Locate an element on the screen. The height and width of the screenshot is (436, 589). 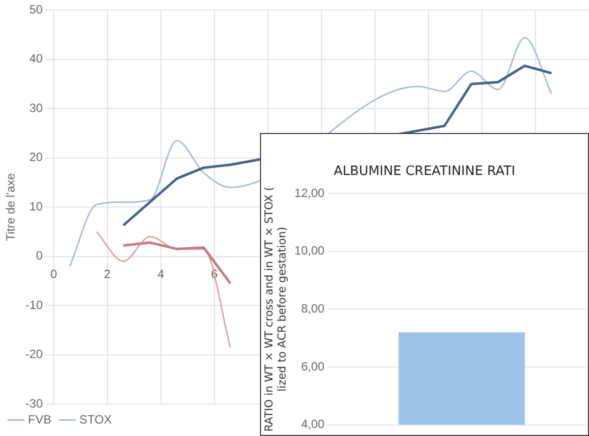
x-tick-label: 0 is located at coordinates (54, 273).